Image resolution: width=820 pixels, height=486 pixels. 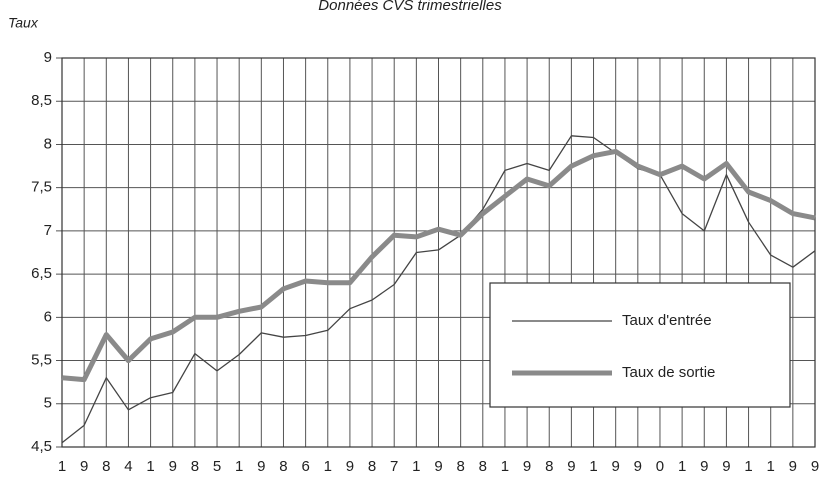 I want to click on x-tick-label: 4, so click(x=128, y=466).